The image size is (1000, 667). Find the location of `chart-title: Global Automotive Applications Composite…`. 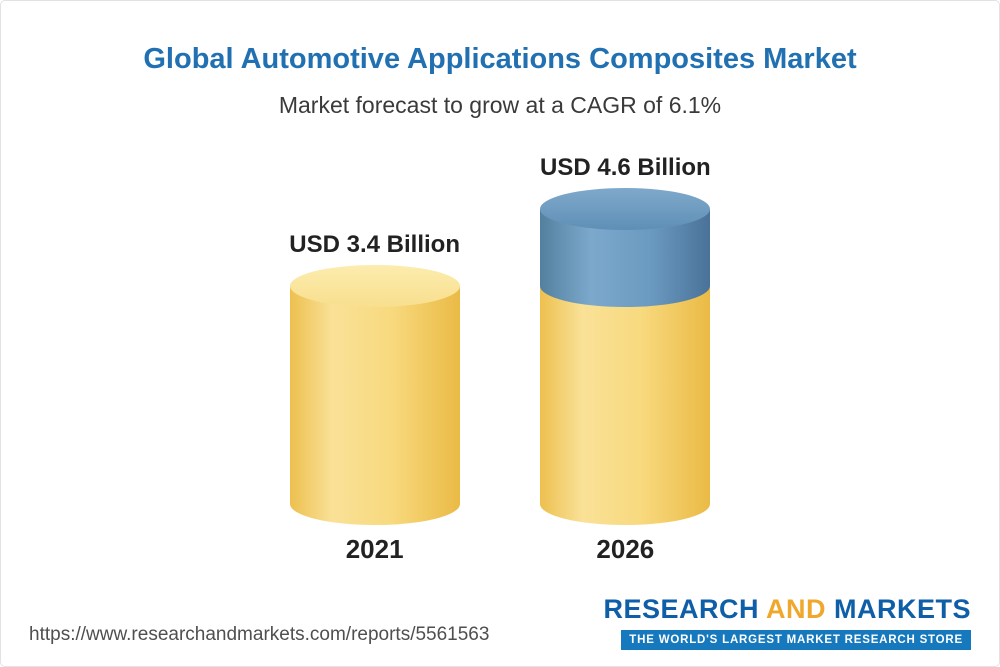

chart-title: Global Automotive Applications Composite… is located at coordinates (500, 59).